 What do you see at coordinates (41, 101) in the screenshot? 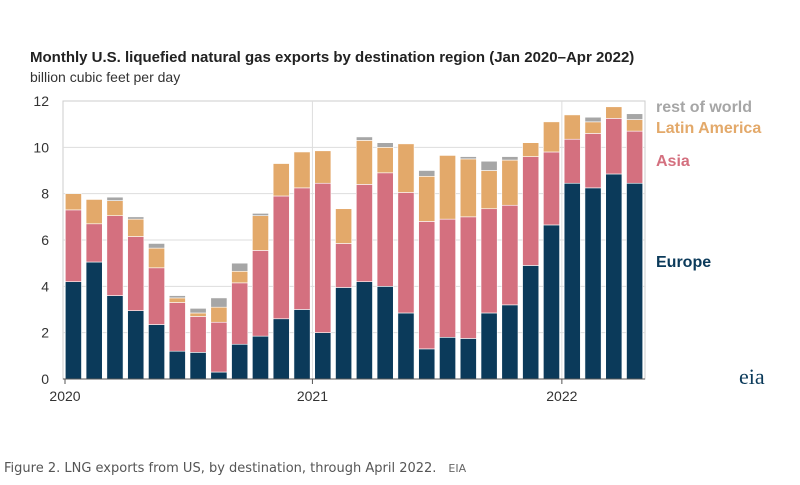
I see `y-tick-label: 12` at bounding box center [41, 101].